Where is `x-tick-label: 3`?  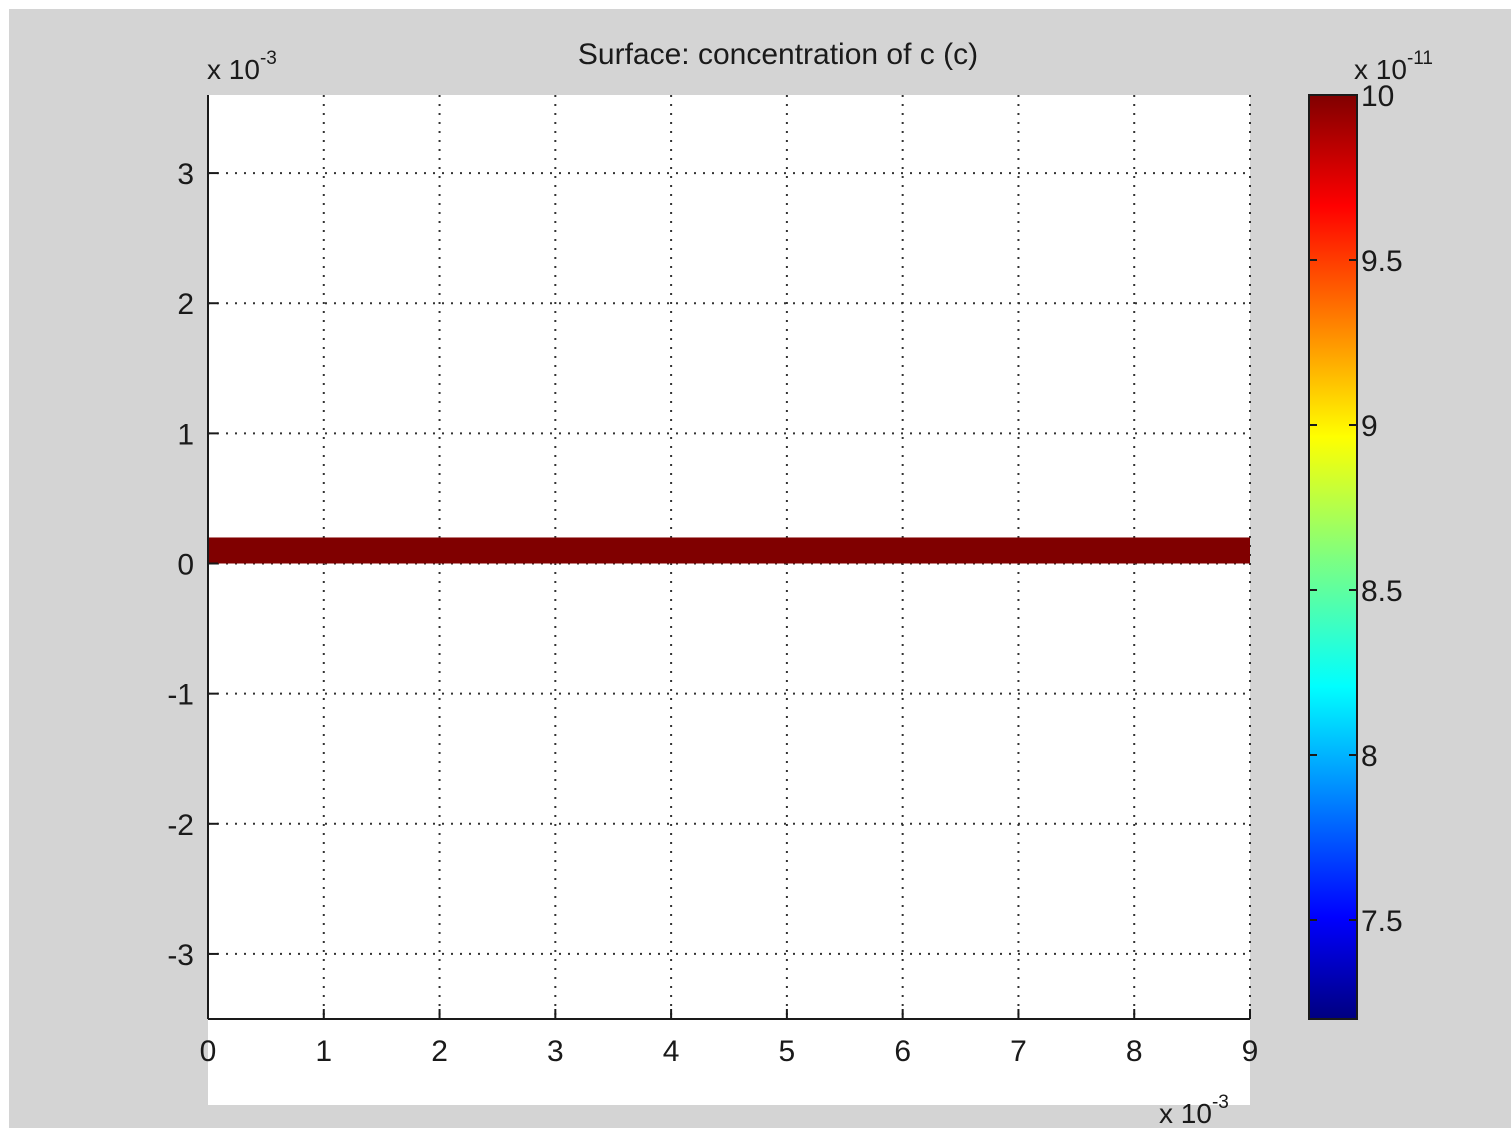
x-tick-label: 3 is located at coordinates (555, 1051).